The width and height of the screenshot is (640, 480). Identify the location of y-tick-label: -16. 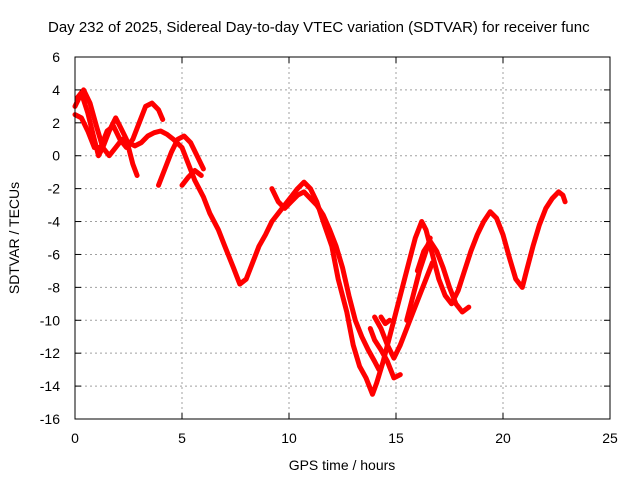
(50, 419).